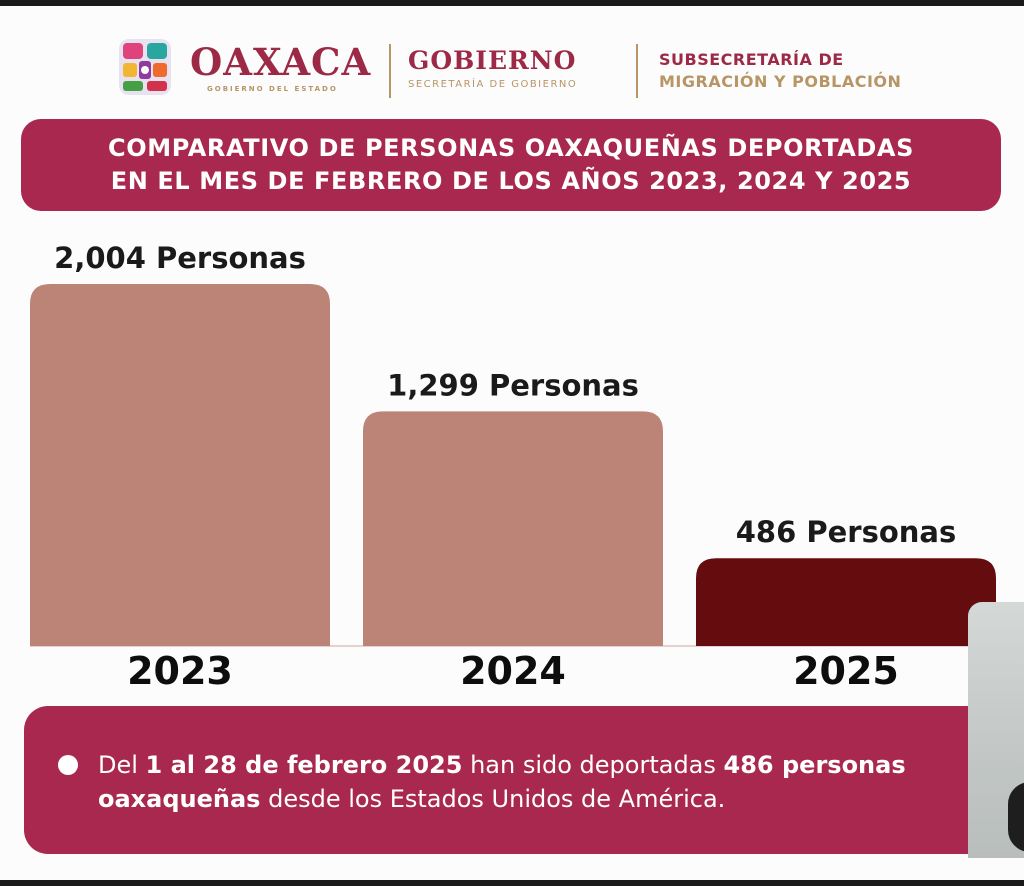 The width and height of the screenshot is (1024, 886). What do you see at coordinates (68, 765) in the screenshot?
I see `bullet-icon` at bounding box center [68, 765].